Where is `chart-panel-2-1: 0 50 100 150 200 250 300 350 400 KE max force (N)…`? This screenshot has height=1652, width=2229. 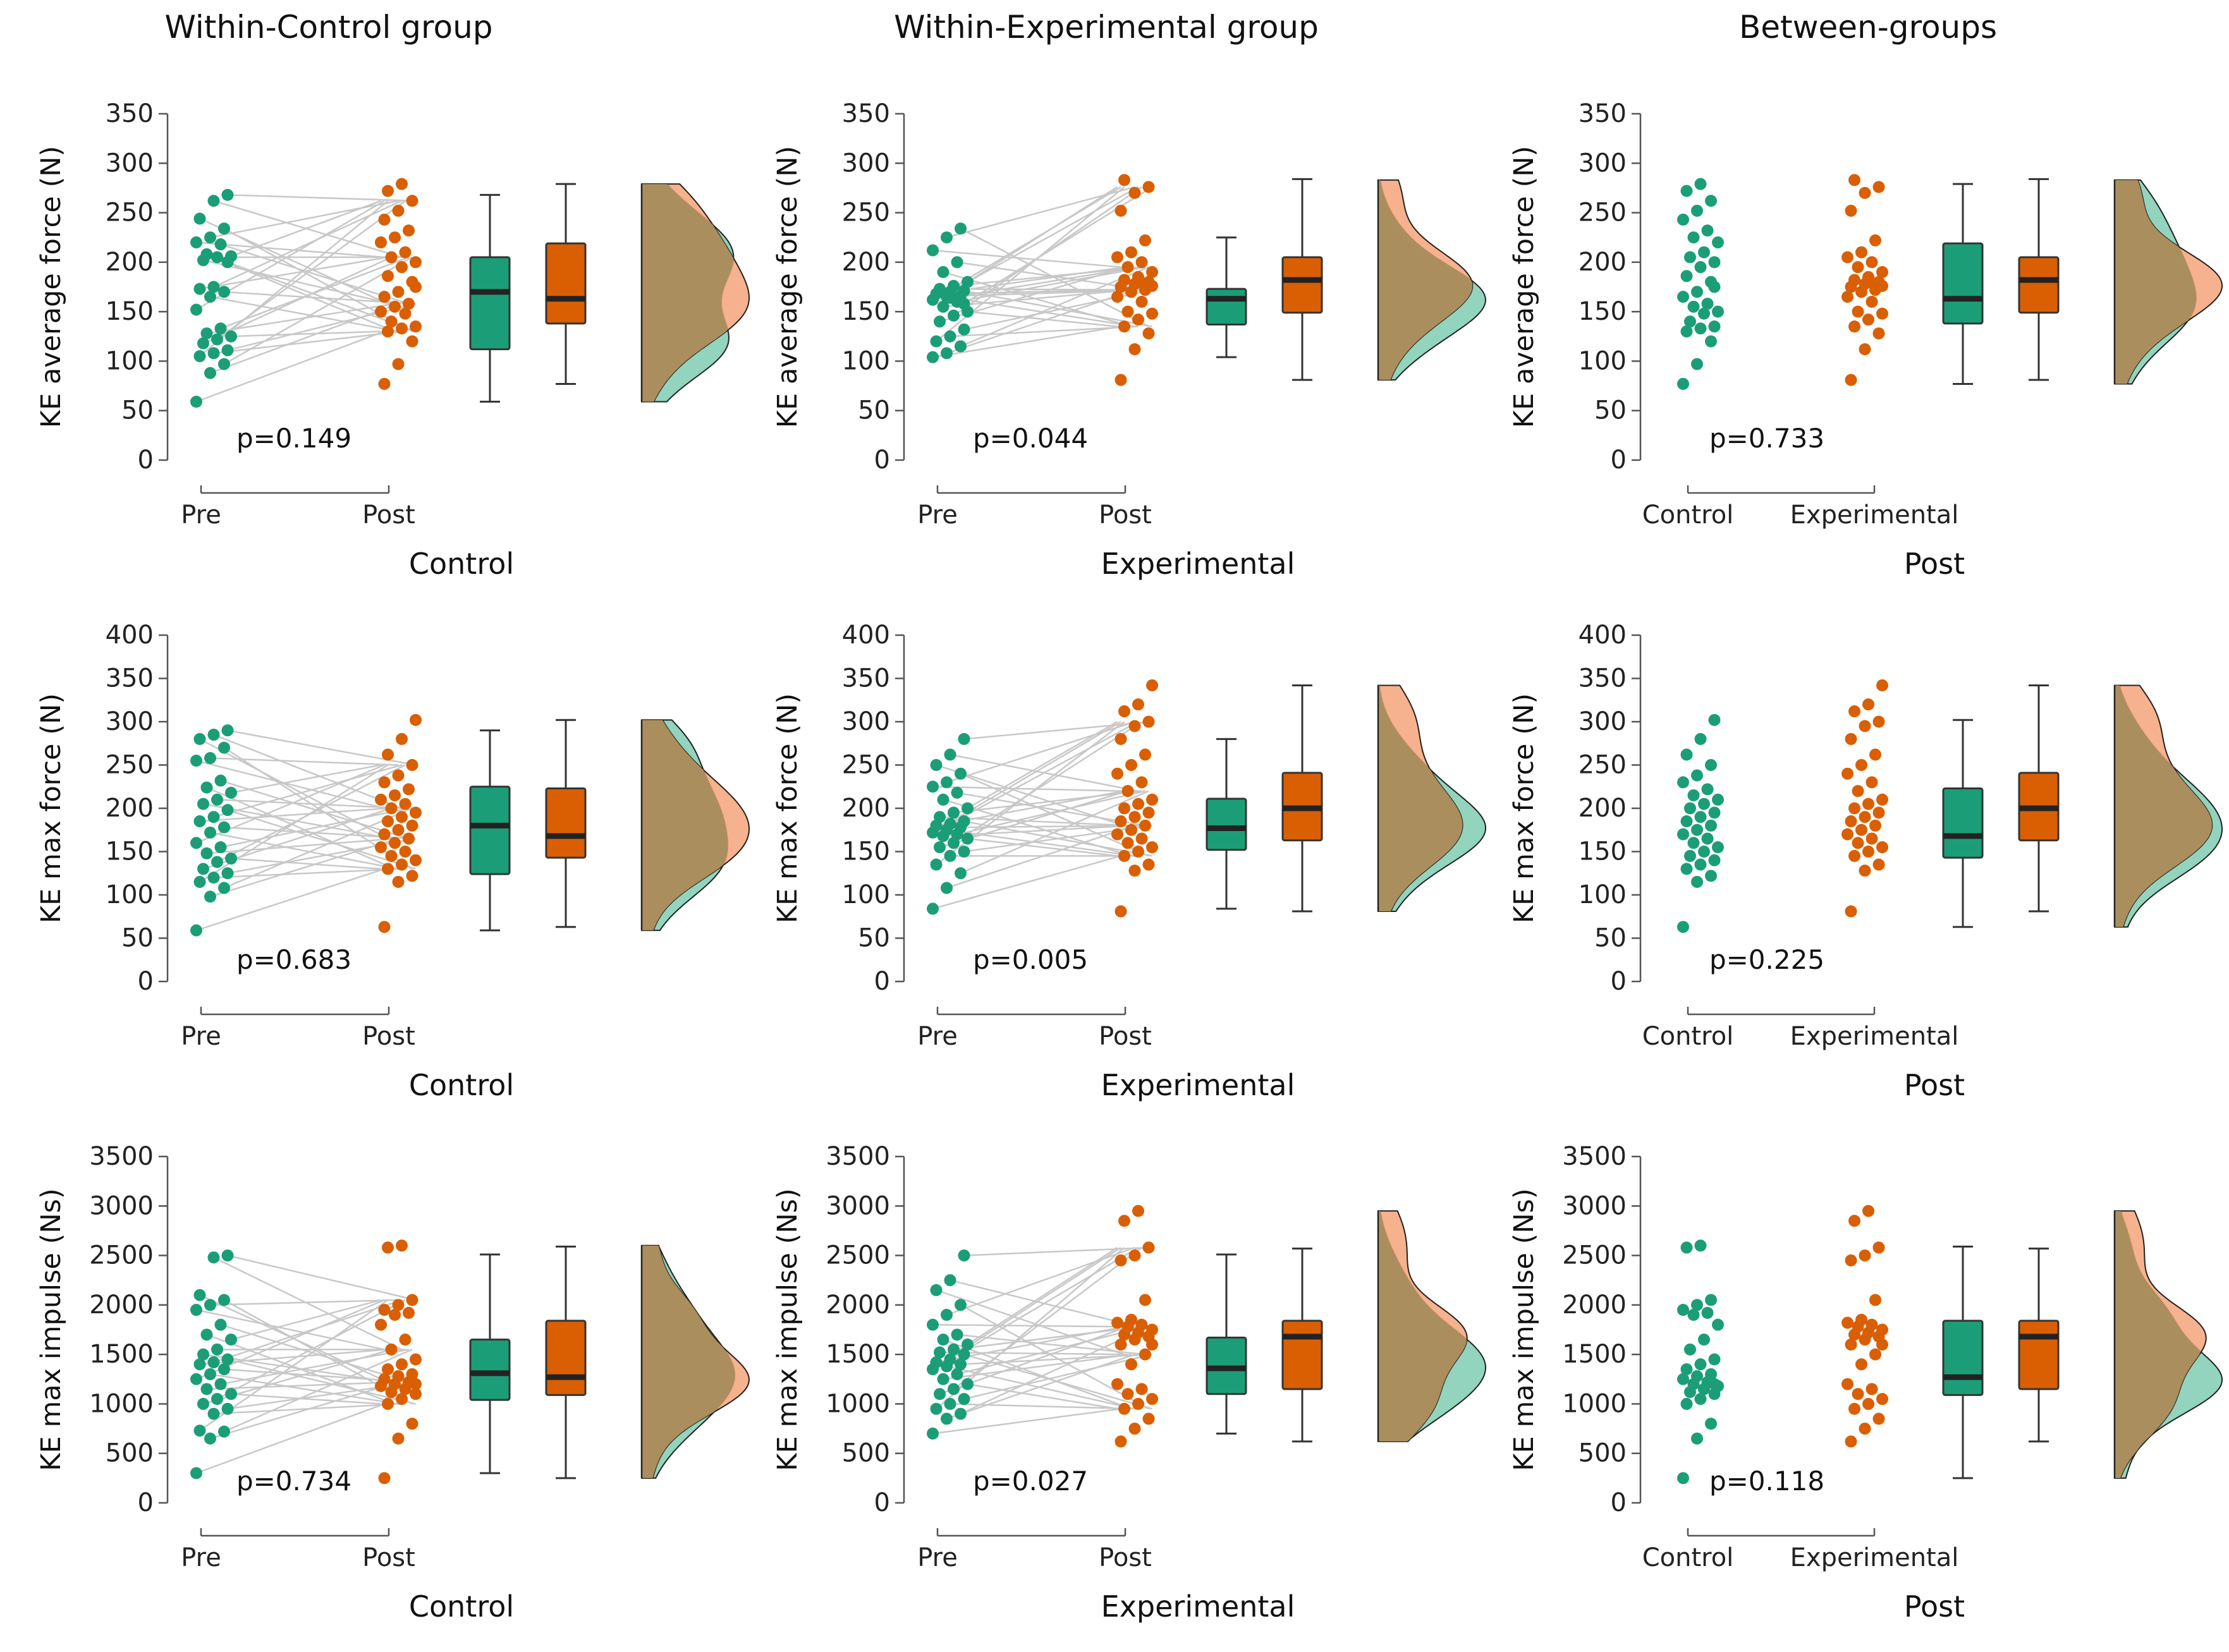
chart-panel-2-1: 0 50 100 150 200 250 300 350 400 KE max force (N)… is located at coordinates (392, 861).